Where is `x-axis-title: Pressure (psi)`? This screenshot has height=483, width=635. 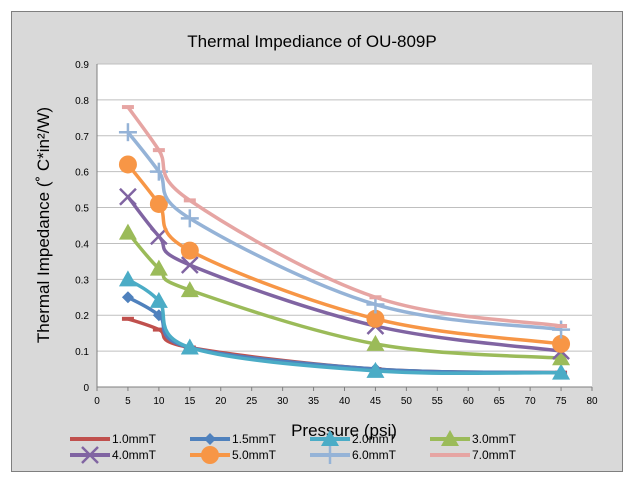
x-axis-title: Pressure (psi) is located at coordinates (344, 430).